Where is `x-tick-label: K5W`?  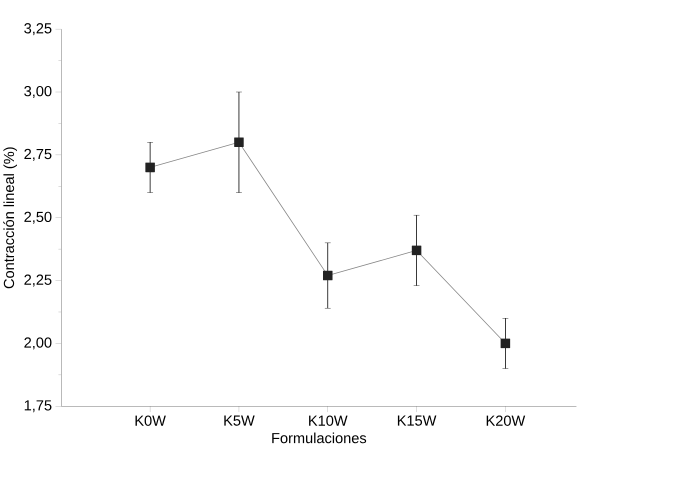
x-tick-label: K5W is located at coordinates (239, 421).